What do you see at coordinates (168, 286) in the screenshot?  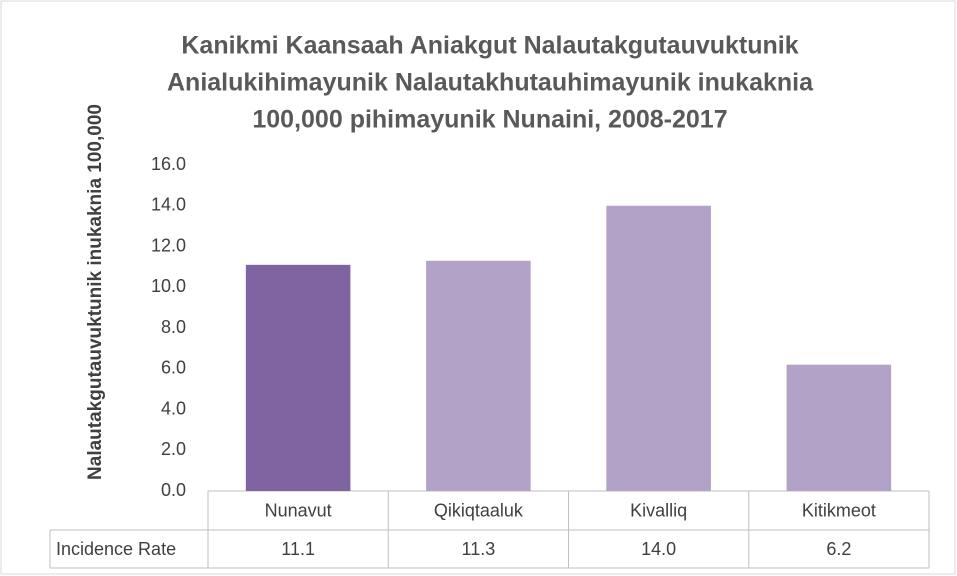 I see `y-tick-label: 10.0` at bounding box center [168, 286].